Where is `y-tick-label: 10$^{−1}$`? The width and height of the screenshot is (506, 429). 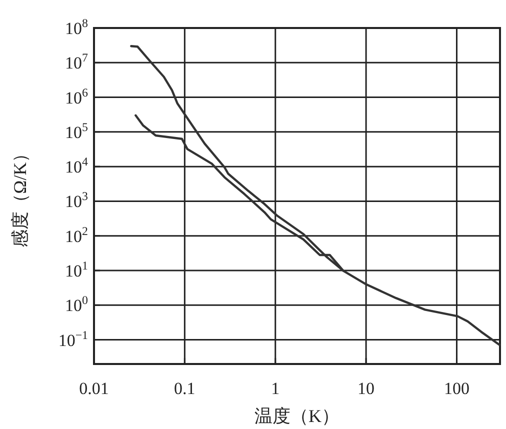
y-tick-label: 10$^{−1}$ is located at coordinates (73, 339).